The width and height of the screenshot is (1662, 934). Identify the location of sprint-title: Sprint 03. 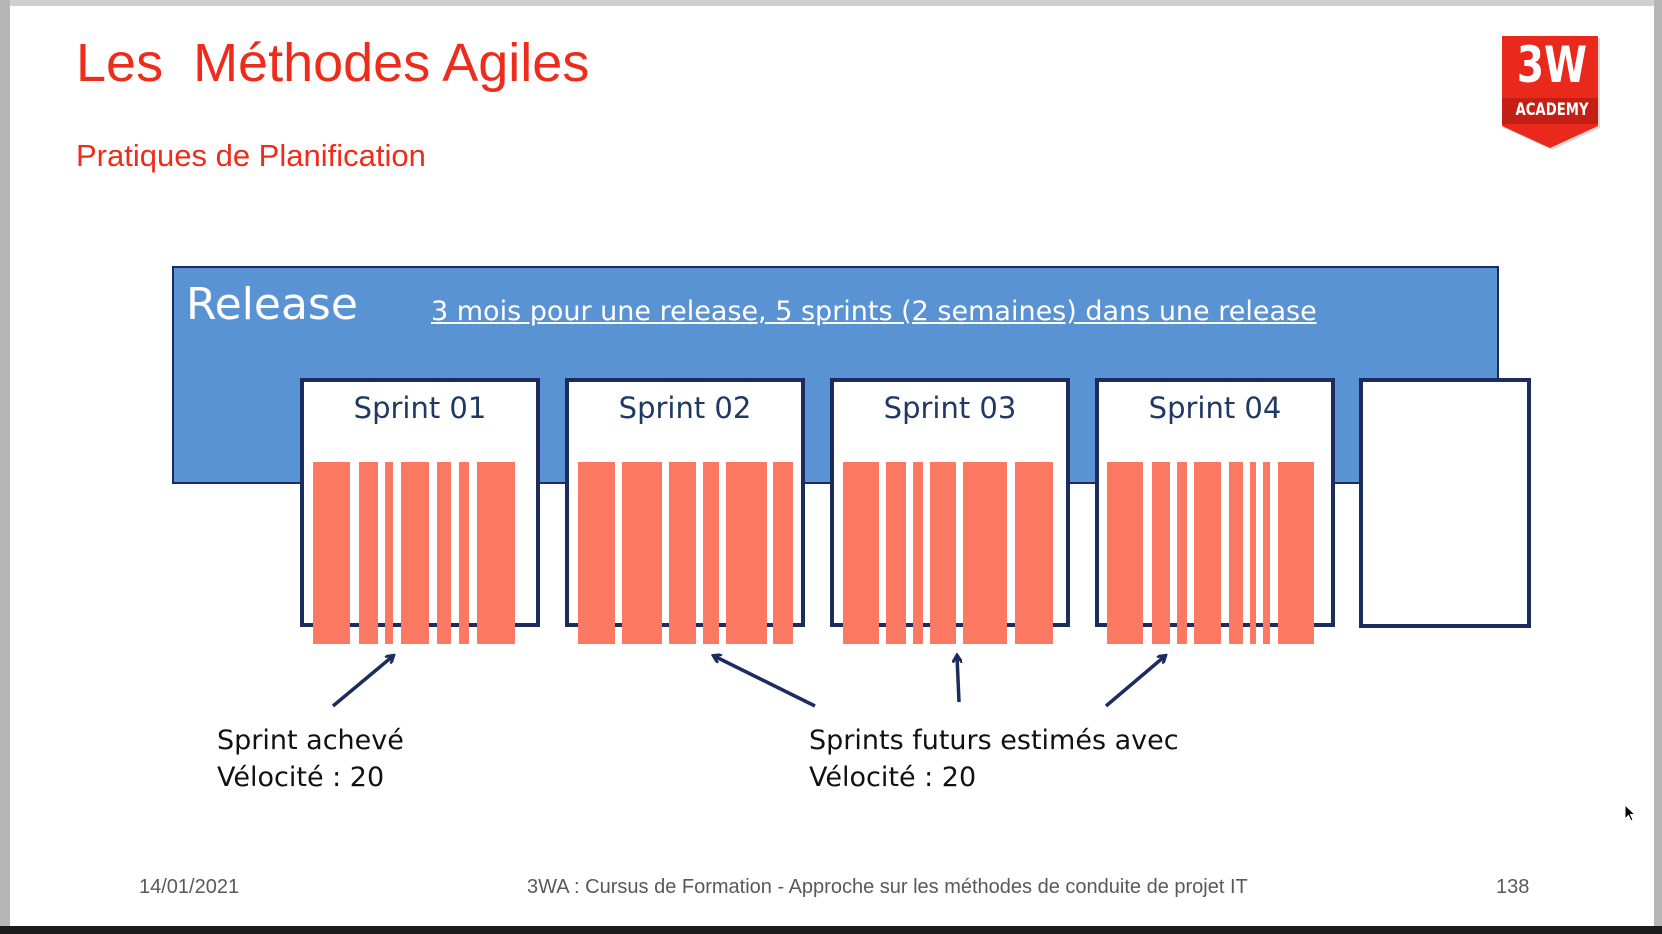
(950, 408).